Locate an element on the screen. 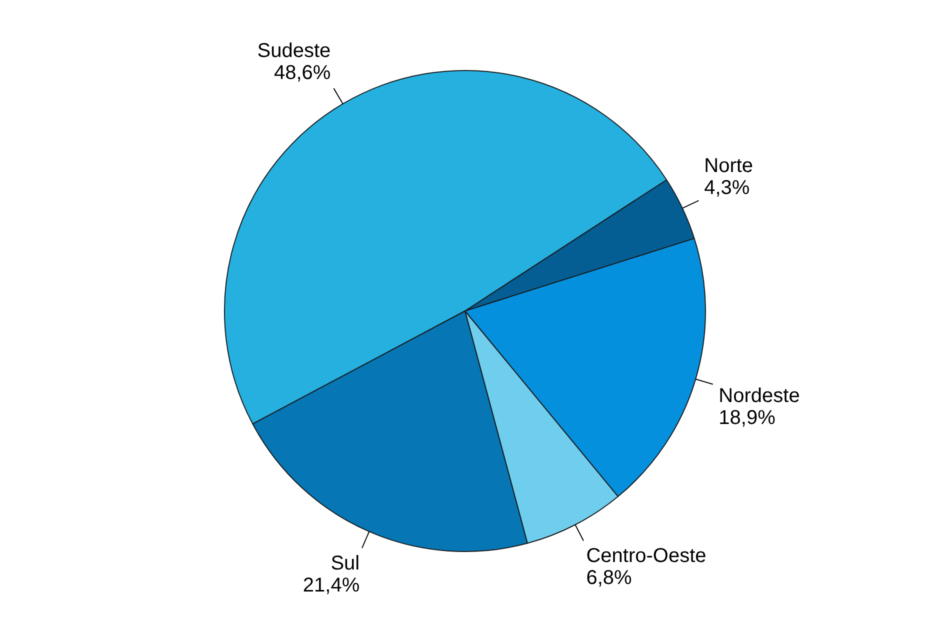 This screenshot has height=632, width=930. slice-label: Sudeste is located at coordinates (294, 51).